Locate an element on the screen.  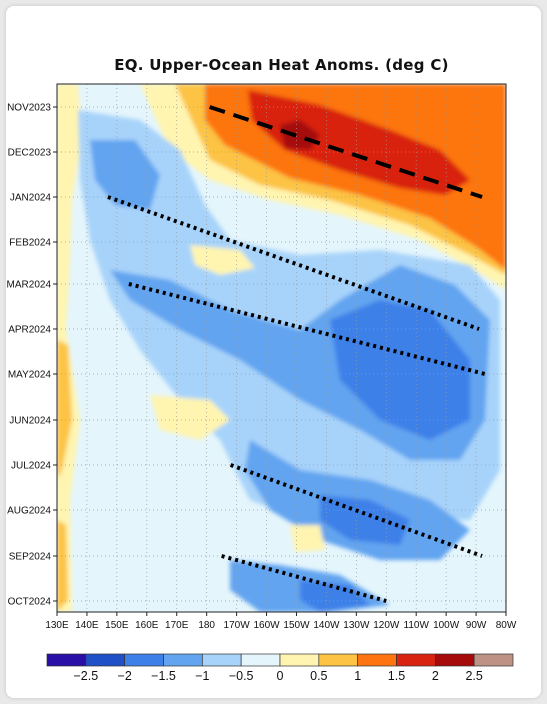
y-tick-label: OCT2024 is located at coordinates (30, 602).